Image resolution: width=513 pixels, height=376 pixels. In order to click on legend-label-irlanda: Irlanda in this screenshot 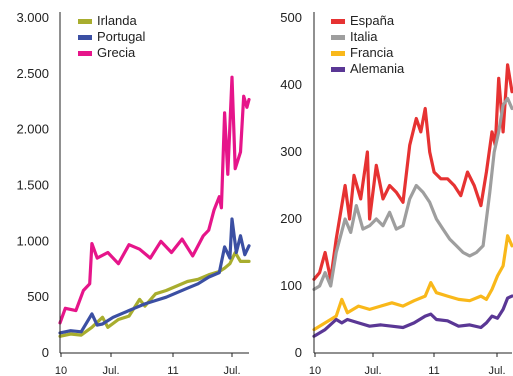, I will do `click(117, 20)`.